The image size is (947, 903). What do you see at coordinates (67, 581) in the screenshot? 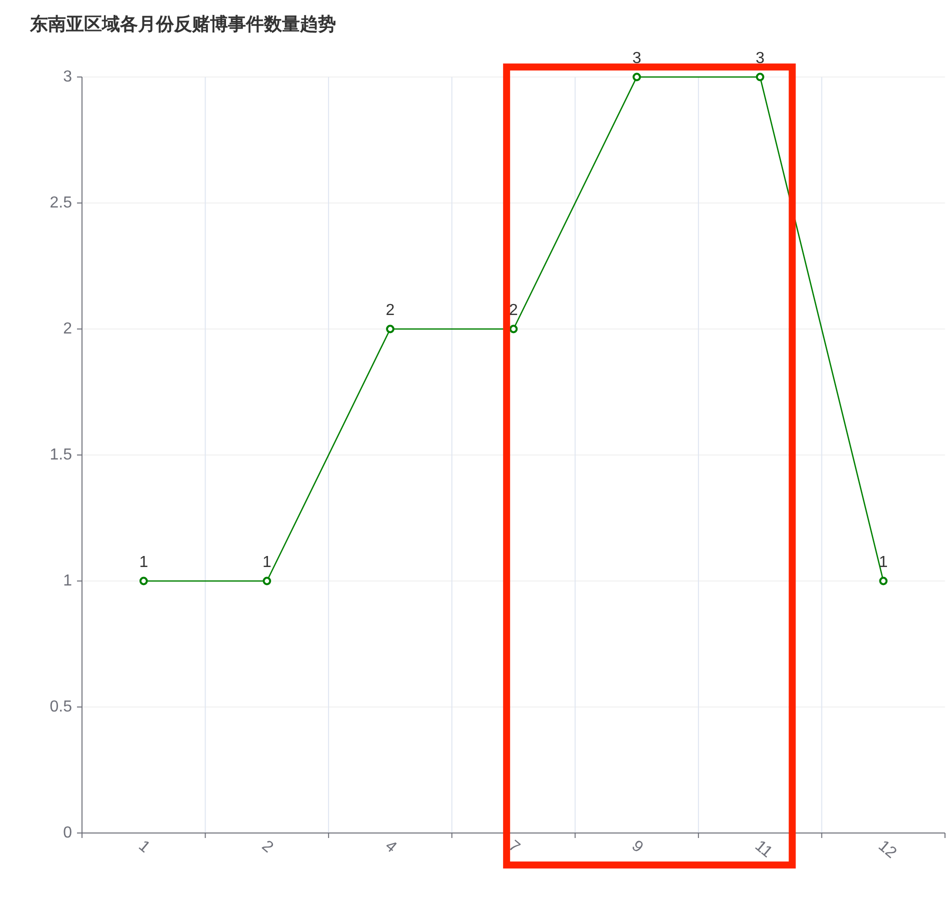
I see `y-tick-label: 1` at bounding box center [67, 581].